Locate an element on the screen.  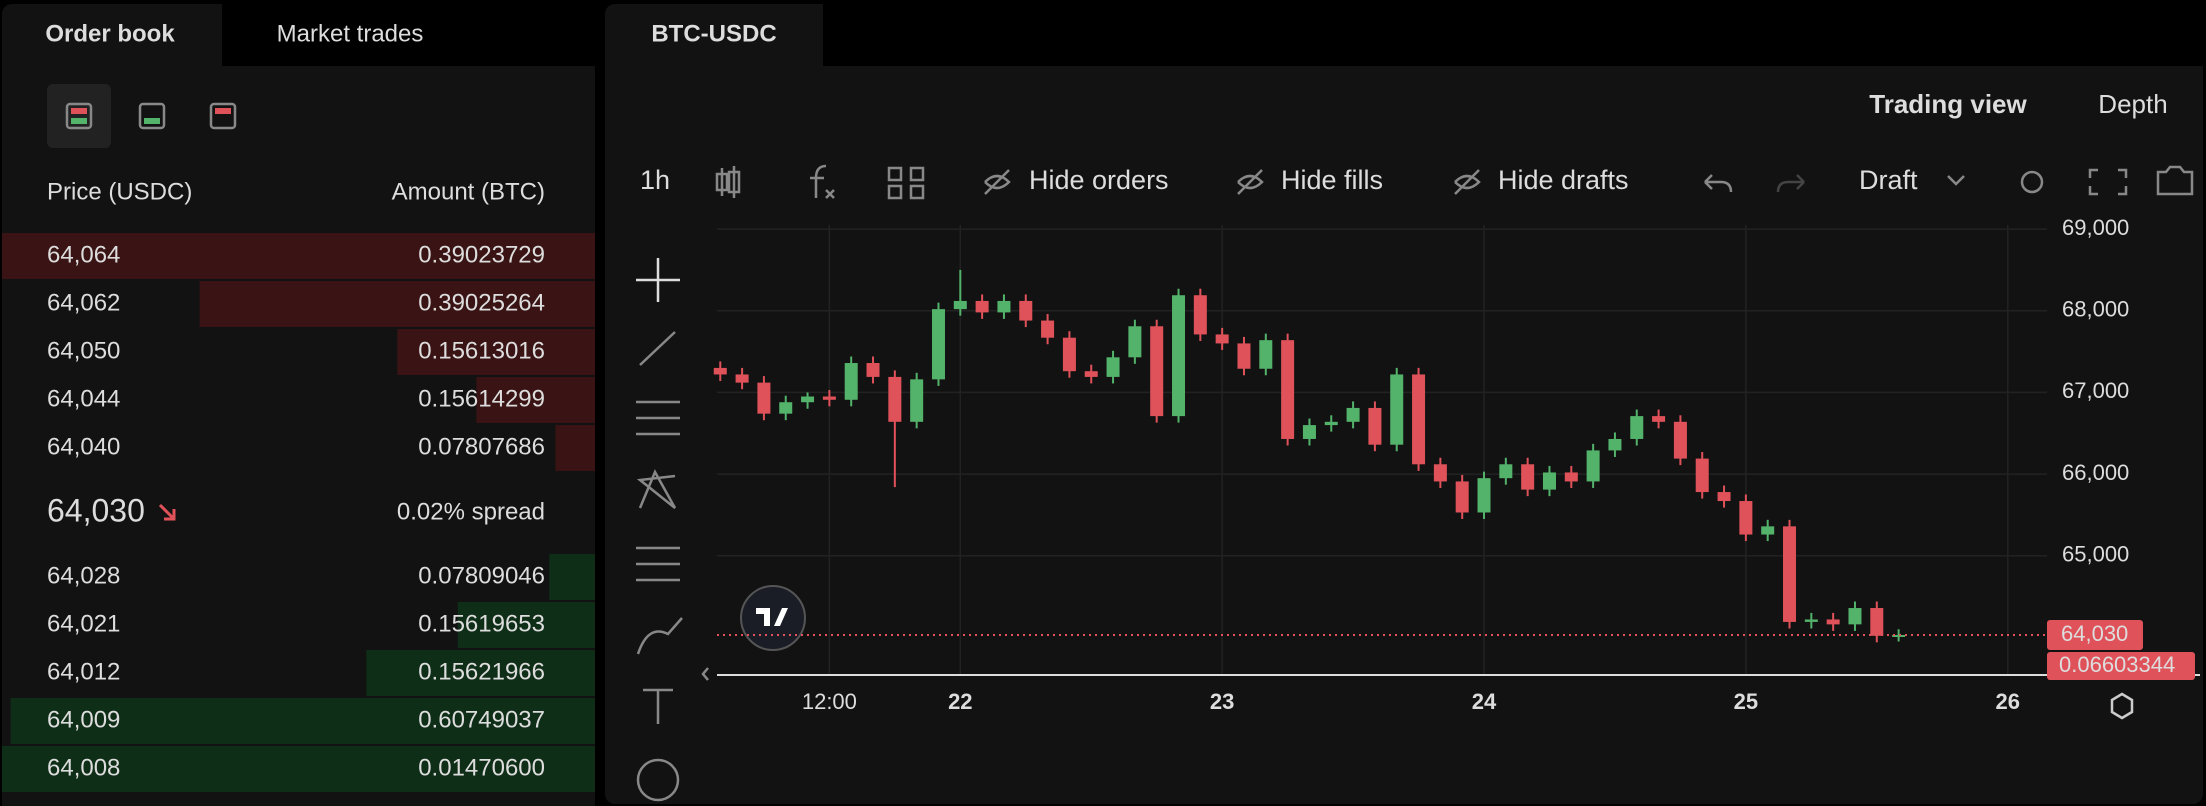
view-toggle-selected is located at coordinates (79, 116).